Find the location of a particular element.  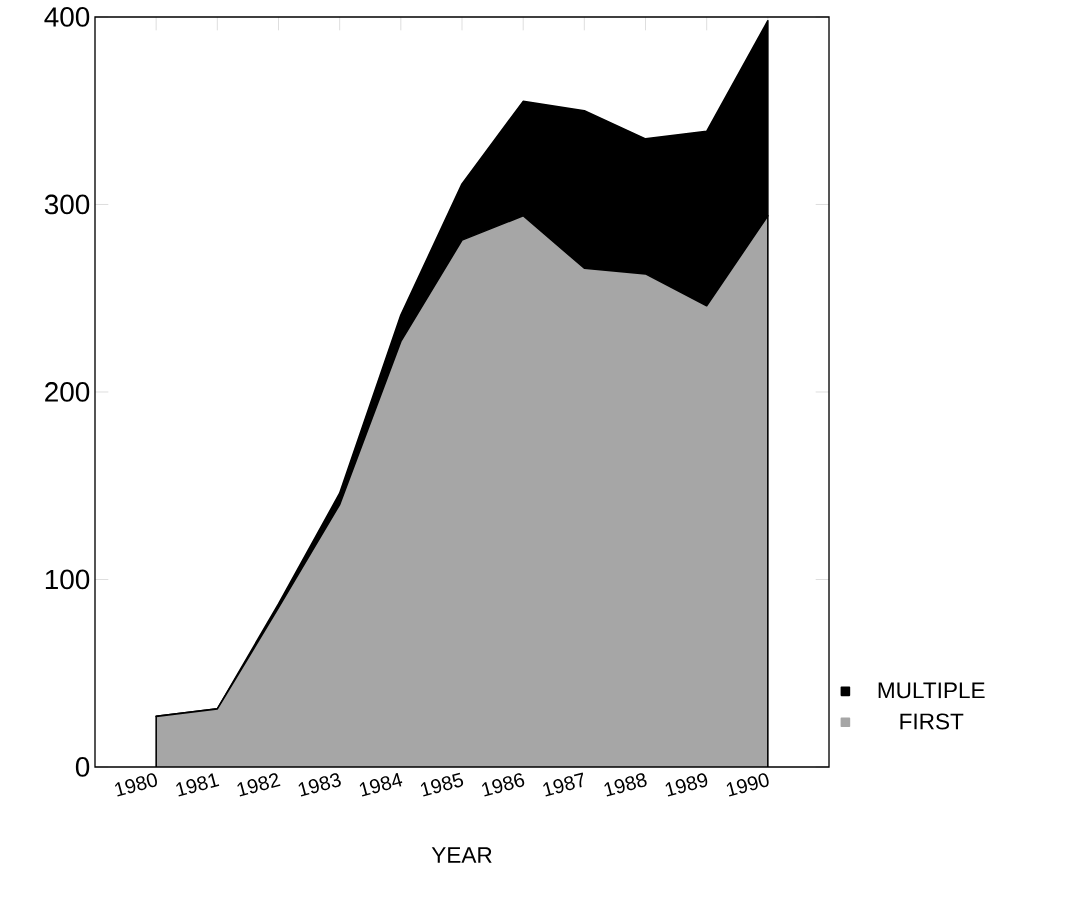

legend-label: MULTIPLE is located at coordinates (931, 690).